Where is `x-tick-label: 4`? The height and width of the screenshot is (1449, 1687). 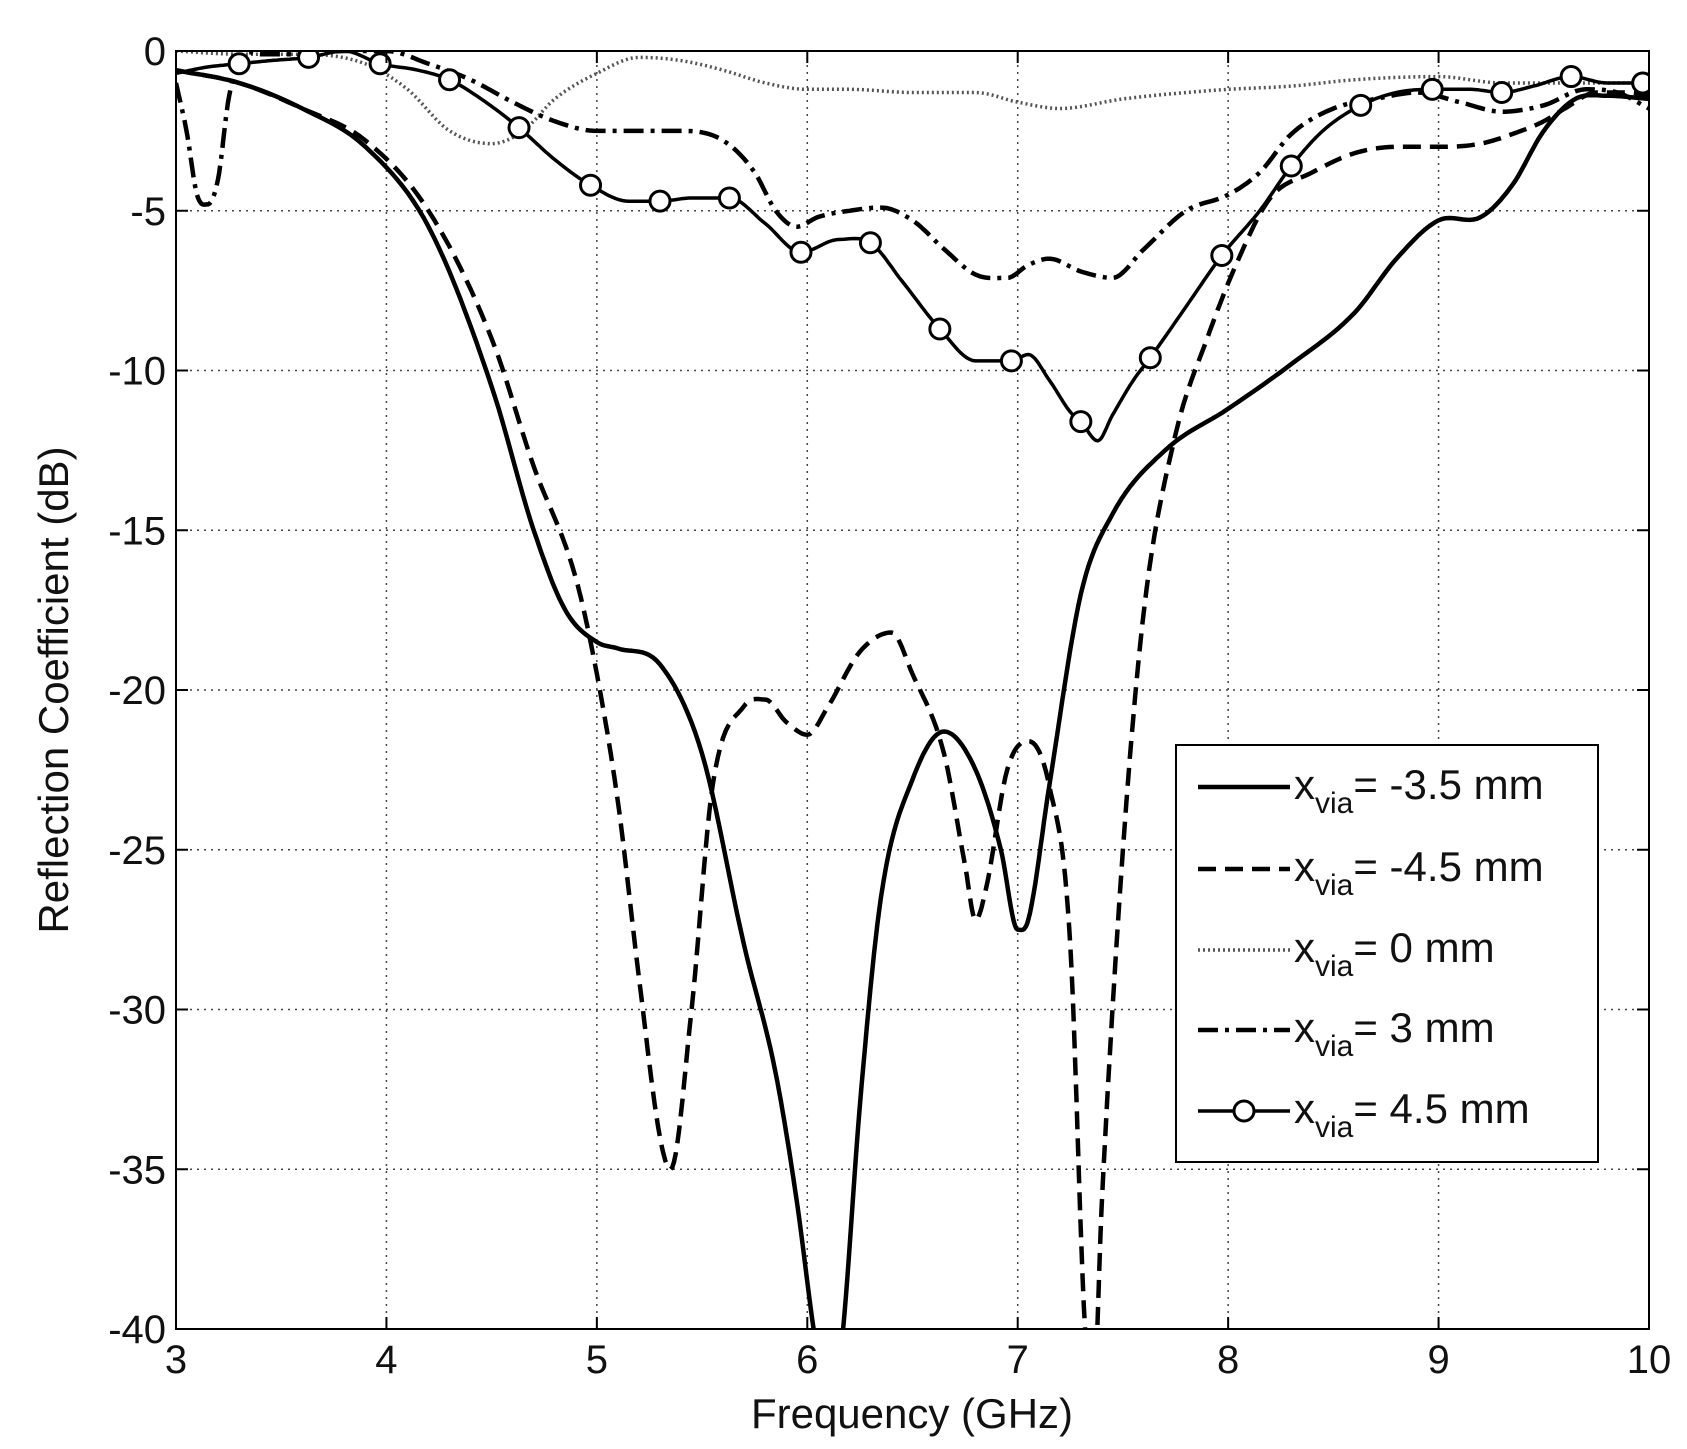 x-tick-label: 4 is located at coordinates (386, 1360).